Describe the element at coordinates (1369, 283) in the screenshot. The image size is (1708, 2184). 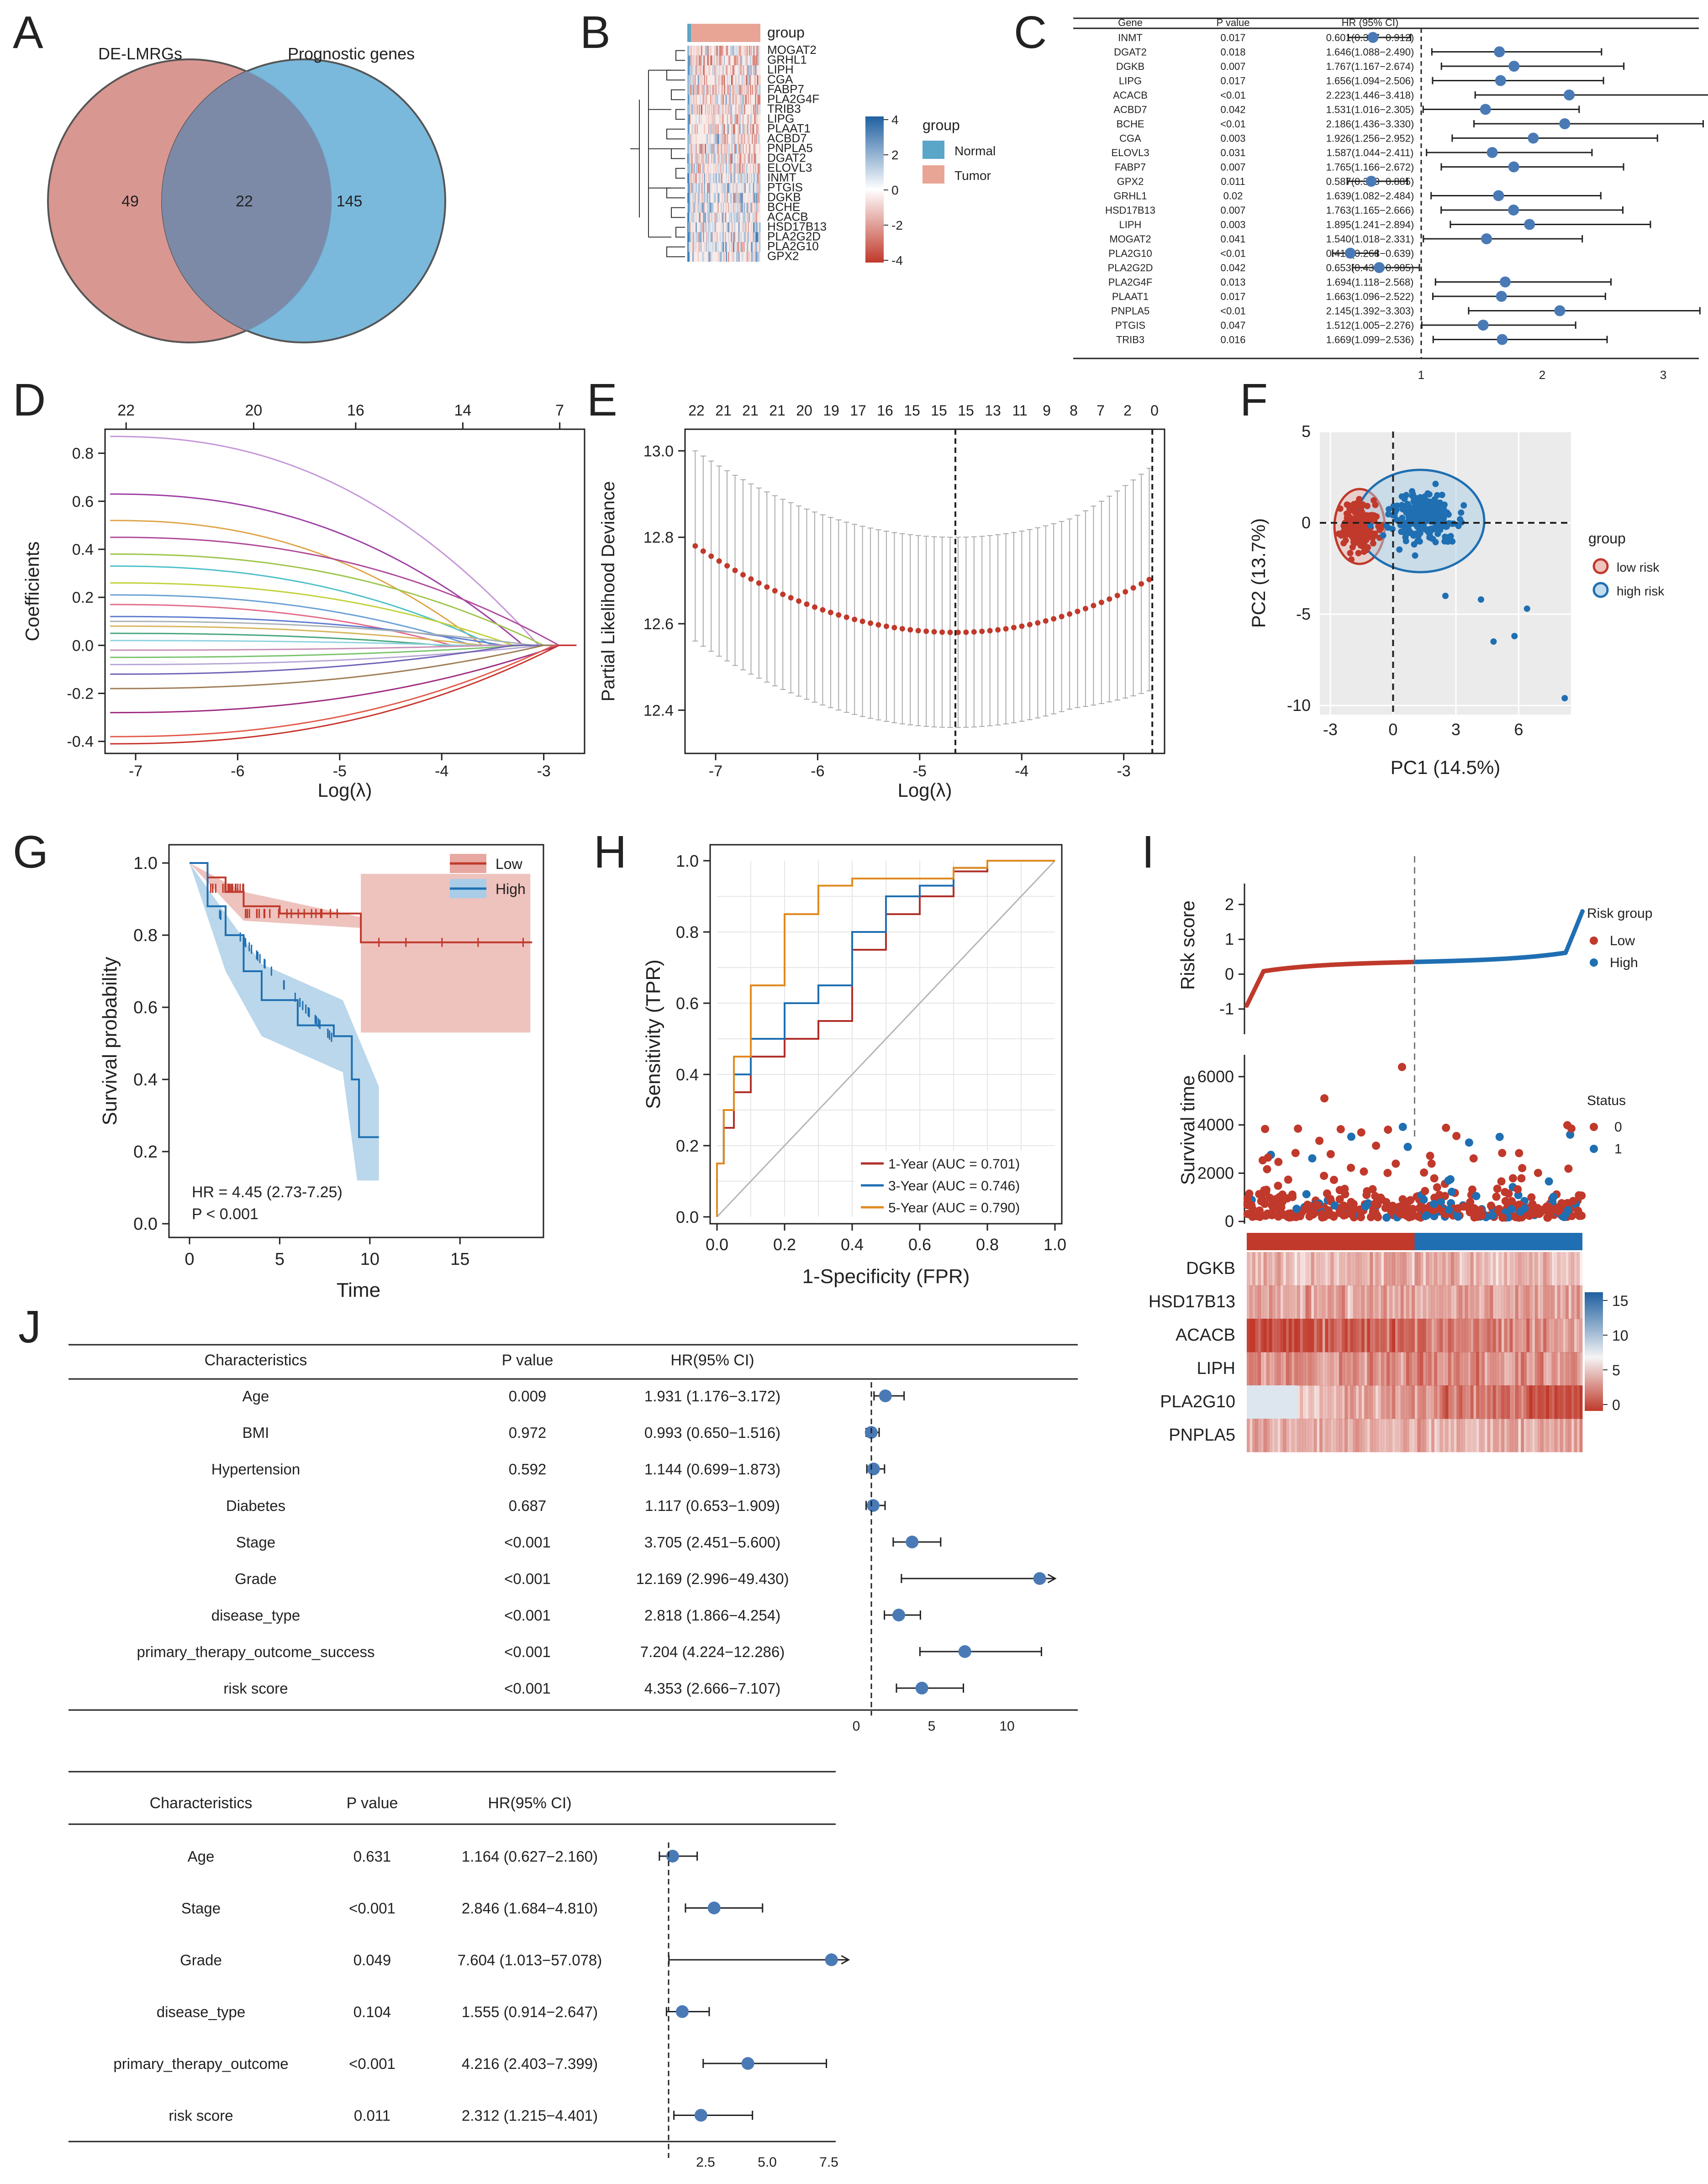
I see `c-hr-value: 1.694(1.118−2.568)` at that location.